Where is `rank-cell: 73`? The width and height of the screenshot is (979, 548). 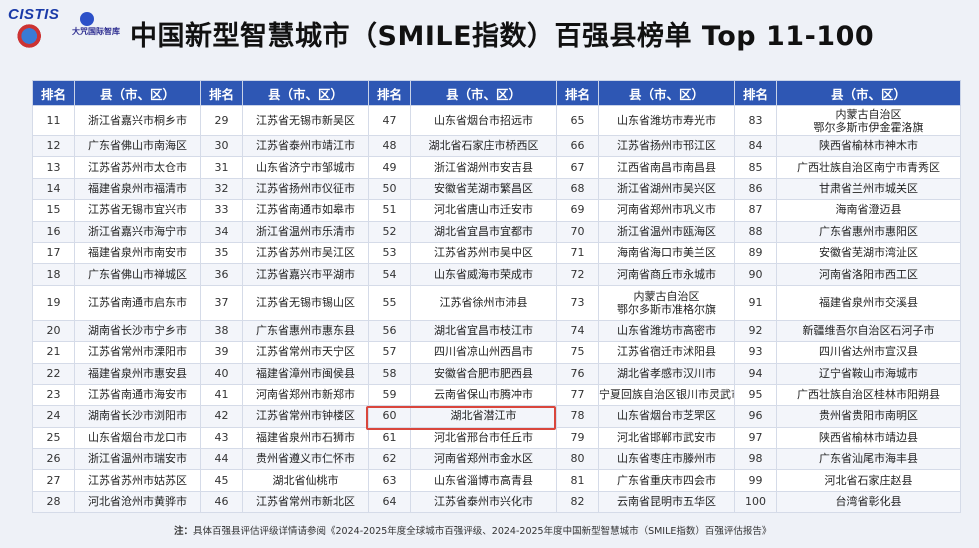 rank-cell: 73 is located at coordinates (577, 302).